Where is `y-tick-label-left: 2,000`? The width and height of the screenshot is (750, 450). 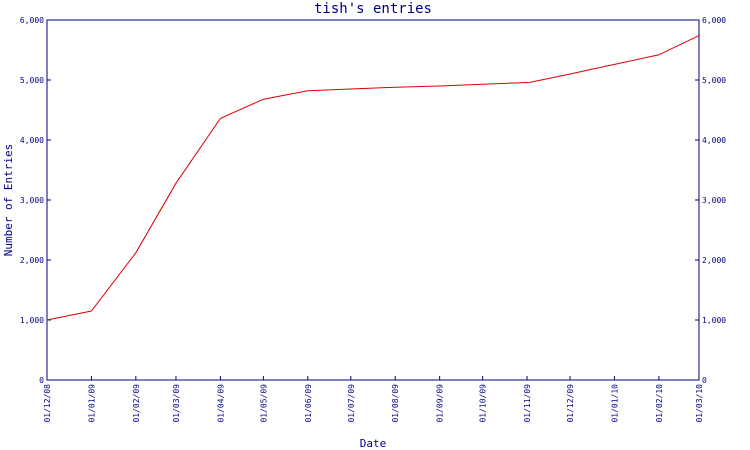 y-tick-label-left: 2,000 is located at coordinates (32, 260).